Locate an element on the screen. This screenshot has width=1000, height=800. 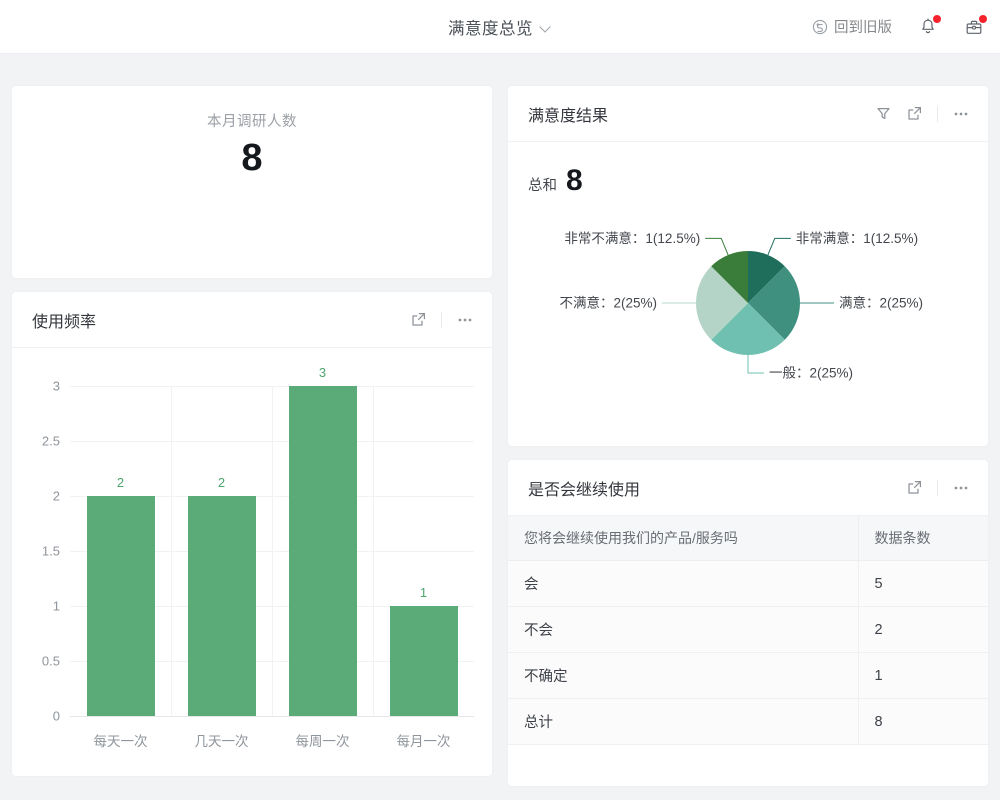
card-title: 使用频率 is located at coordinates (64, 322).